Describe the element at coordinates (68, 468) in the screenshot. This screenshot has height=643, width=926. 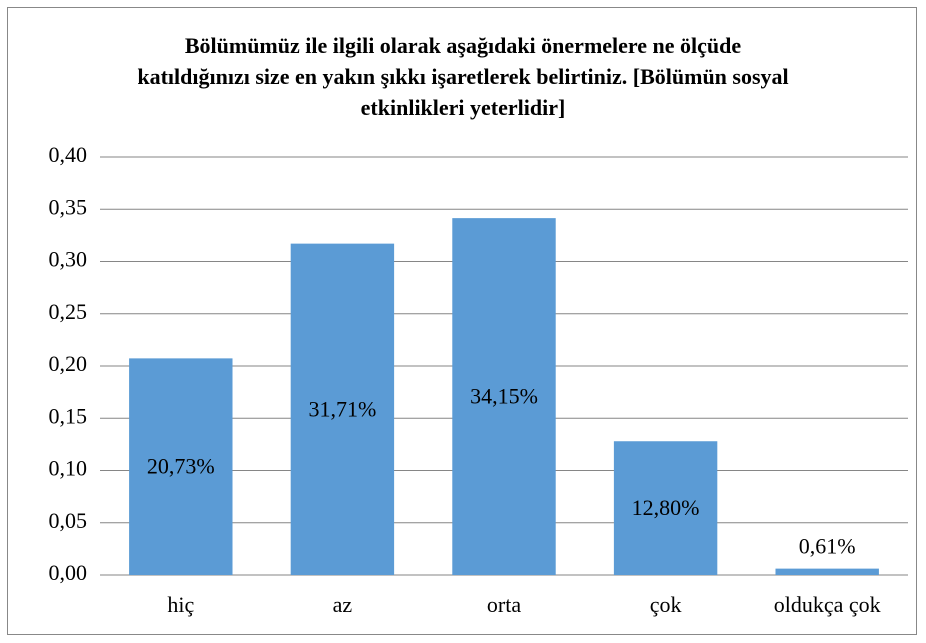
I see `y-tick-label: 0,10` at that location.